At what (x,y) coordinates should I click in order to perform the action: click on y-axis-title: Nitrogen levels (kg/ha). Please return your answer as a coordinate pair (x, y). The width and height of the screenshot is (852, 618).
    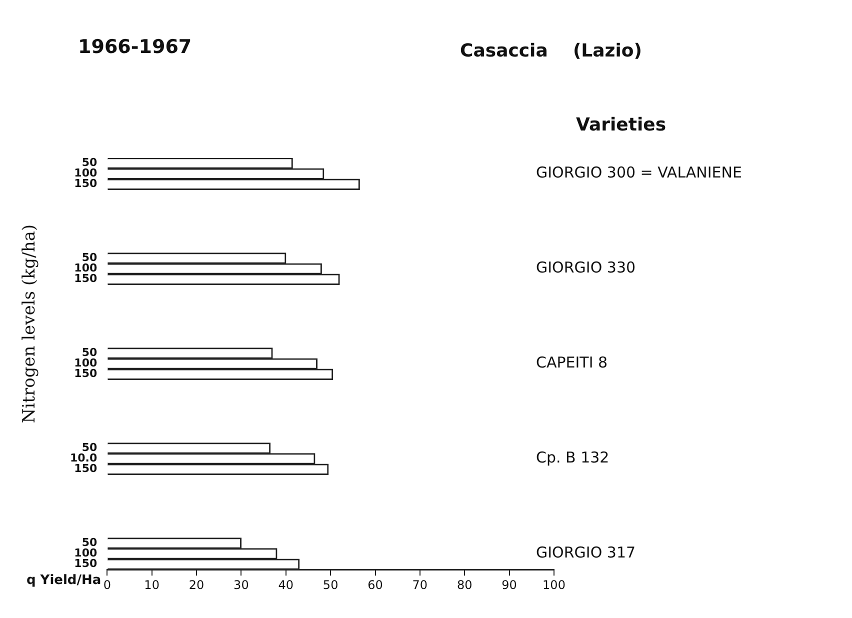
    Looking at the image, I should click on (29, 324).